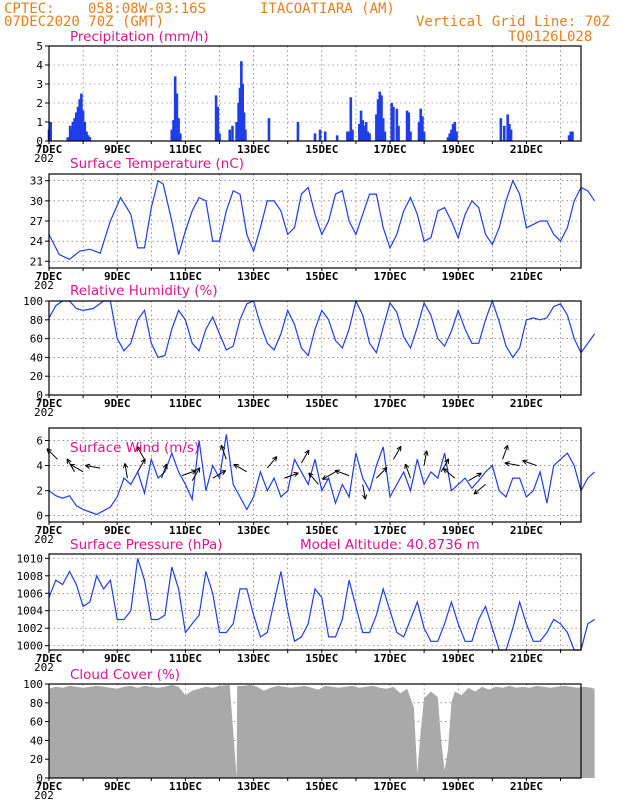 Image resolution: width=618 pixels, height=800 pixels. Describe the element at coordinates (322, 329) in the screenshot. I see `series-line-rh` at that location.